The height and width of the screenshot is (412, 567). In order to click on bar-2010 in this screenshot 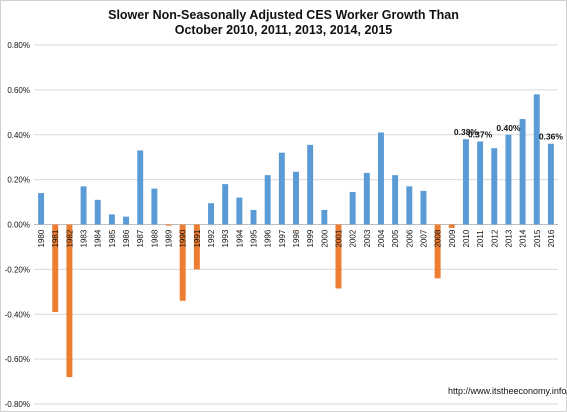, I will do `click(465, 182)`.